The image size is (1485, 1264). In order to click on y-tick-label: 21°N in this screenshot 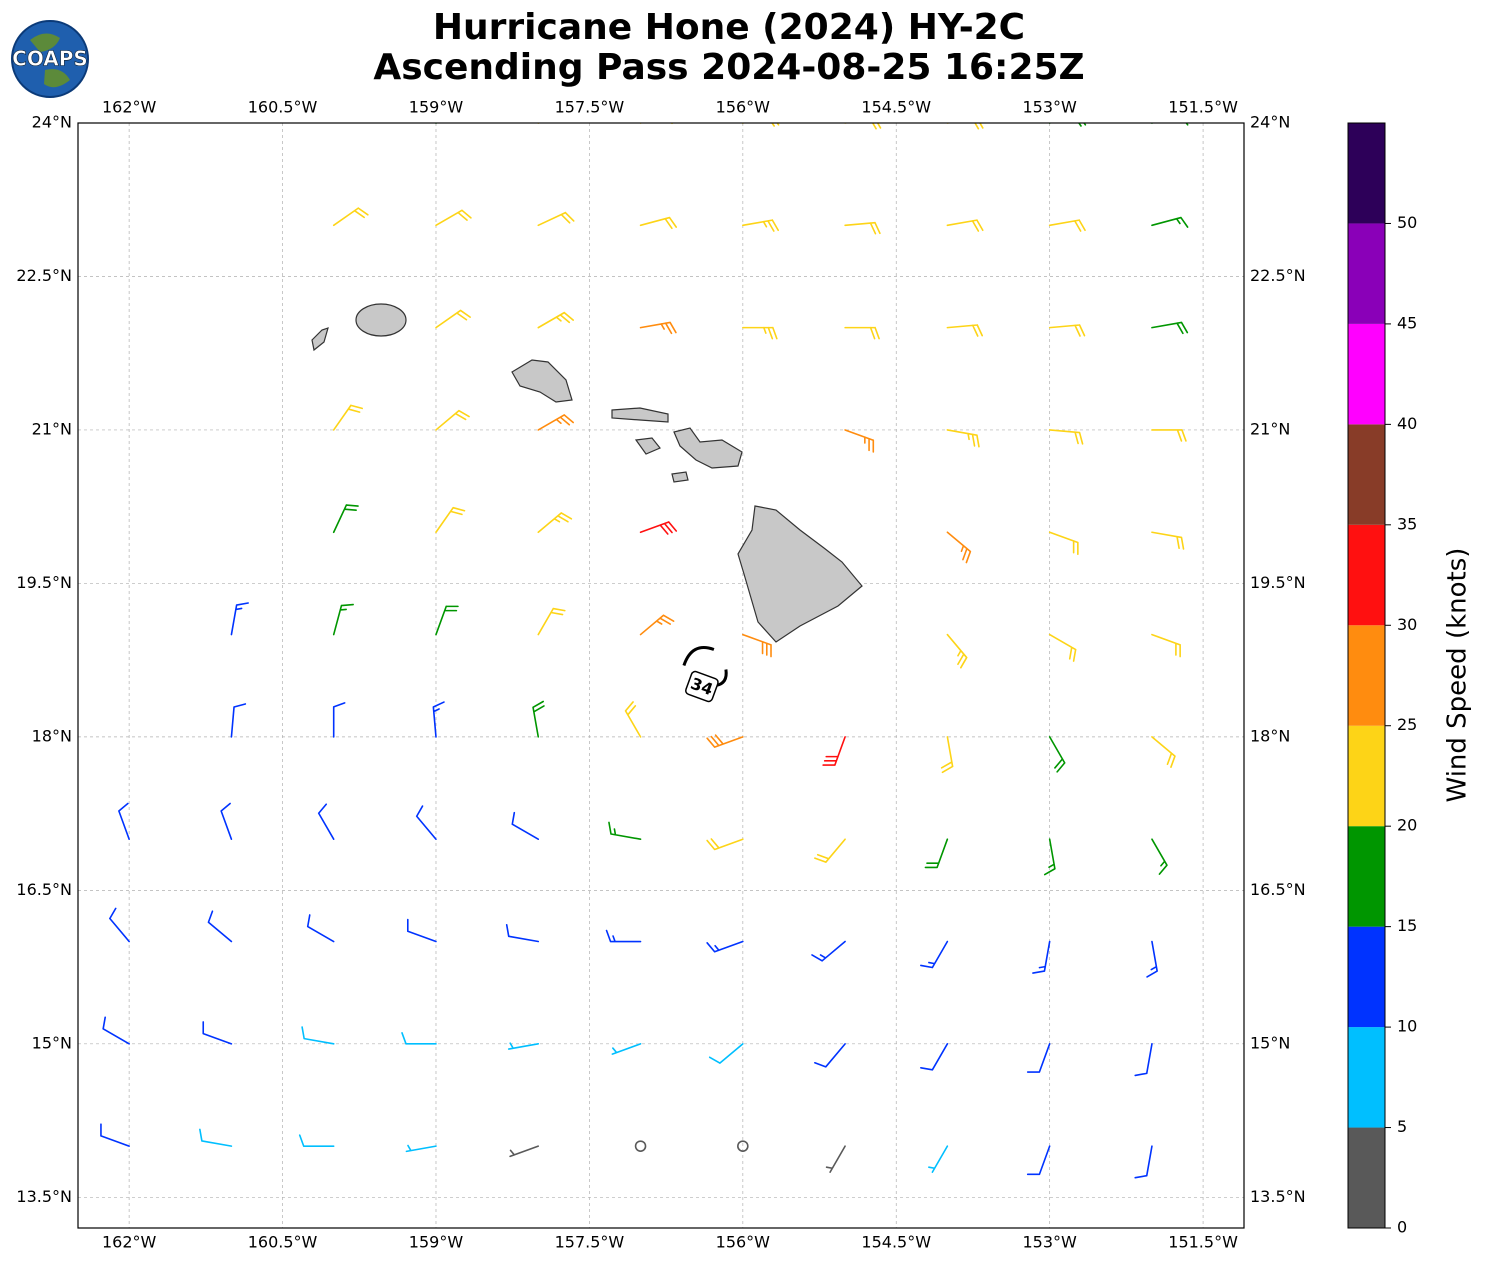, I will do `click(1270, 428)`.